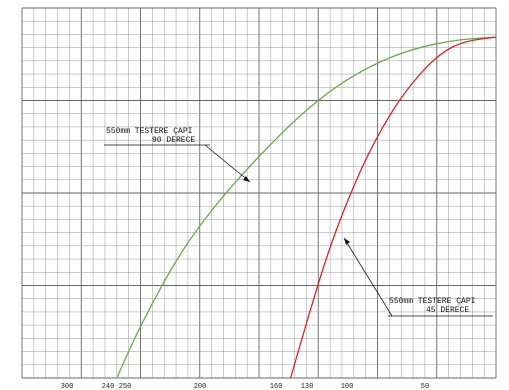  What do you see at coordinates (276, 386) in the screenshot?
I see `x-tick-label: 160` at bounding box center [276, 386].